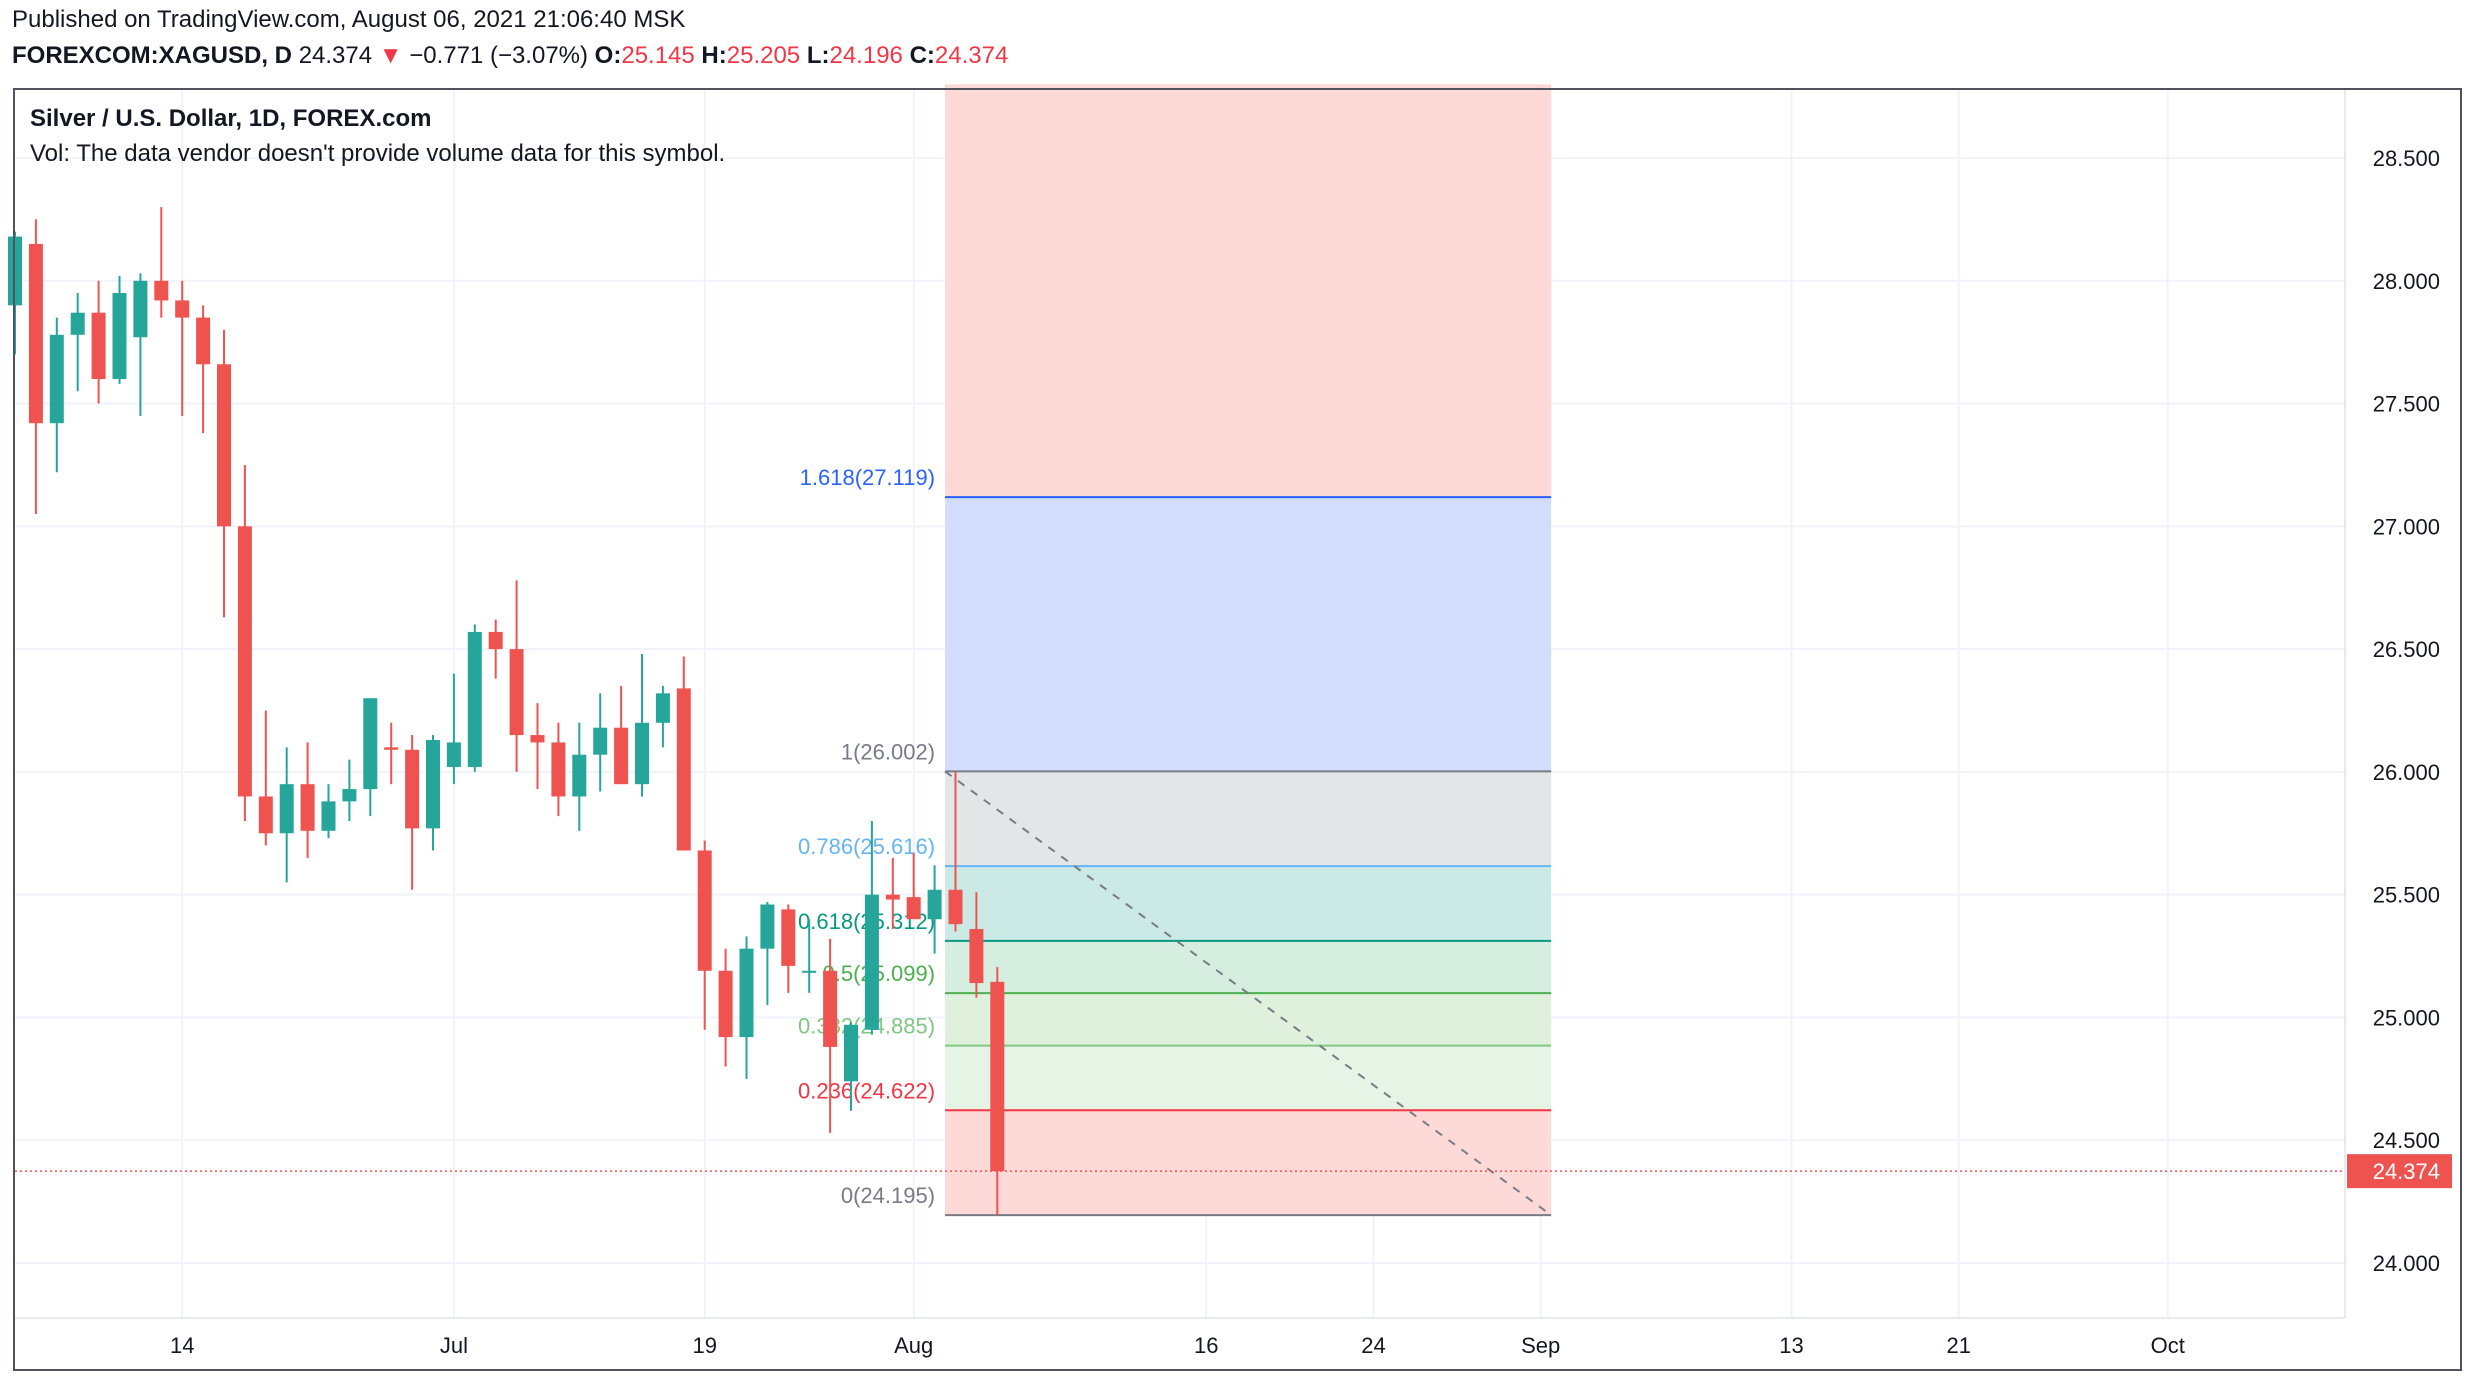 Image resolution: width=2472 pixels, height=1386 pixels. I want to click on fib-level-label: 0.236(24.622), so click(866, 1090).